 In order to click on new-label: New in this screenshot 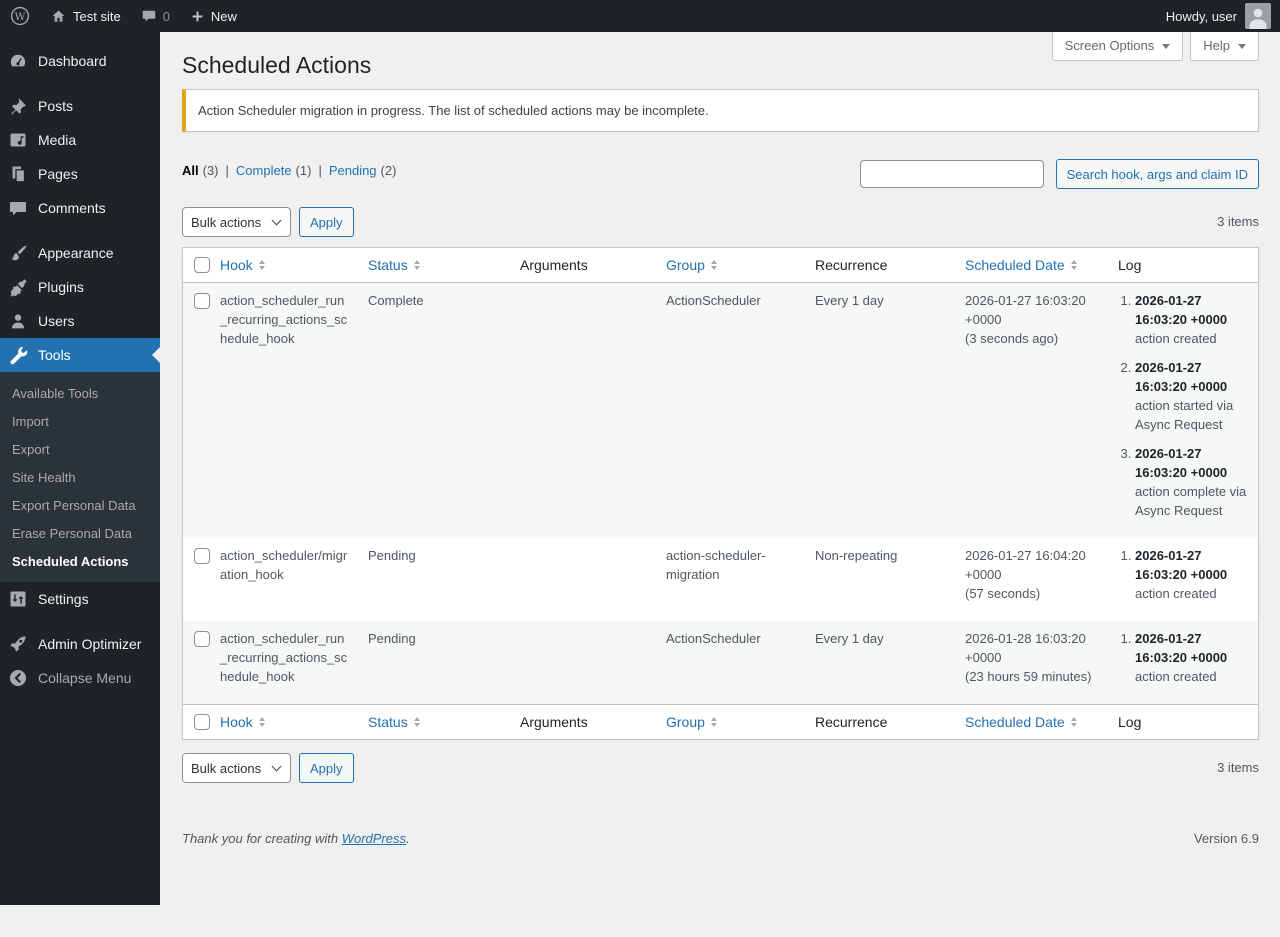, I will do `click(223, 16)`.